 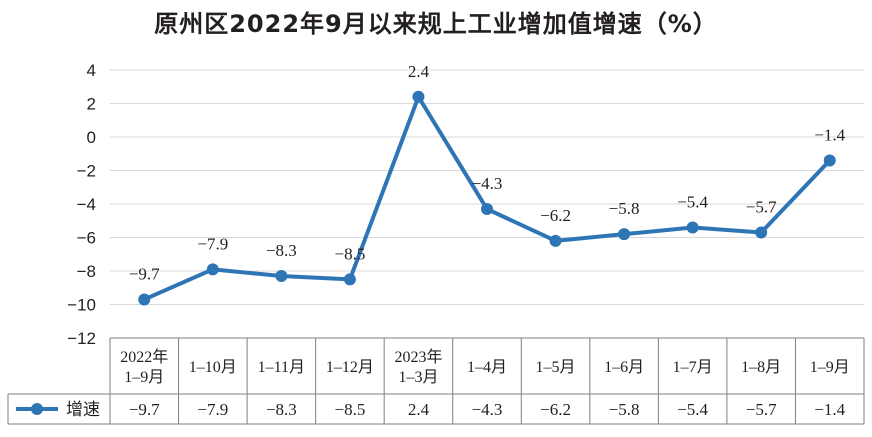 What do you see at coordinates (419, 71) in the screenshot?
I see `data-label: 2.4` at bounding box center [419, 71].